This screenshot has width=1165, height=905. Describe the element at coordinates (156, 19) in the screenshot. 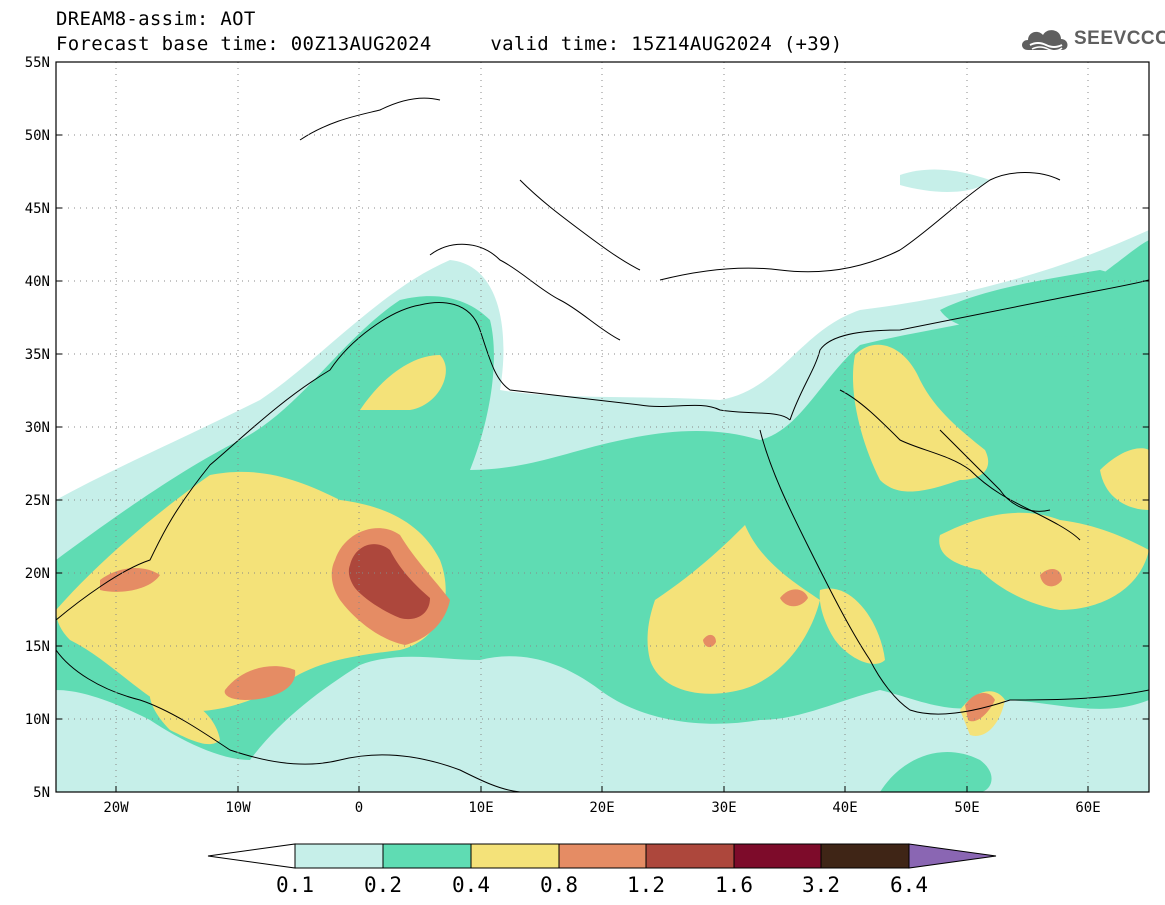

I see `map-title: DREAM8-assim: AOT` at that location.